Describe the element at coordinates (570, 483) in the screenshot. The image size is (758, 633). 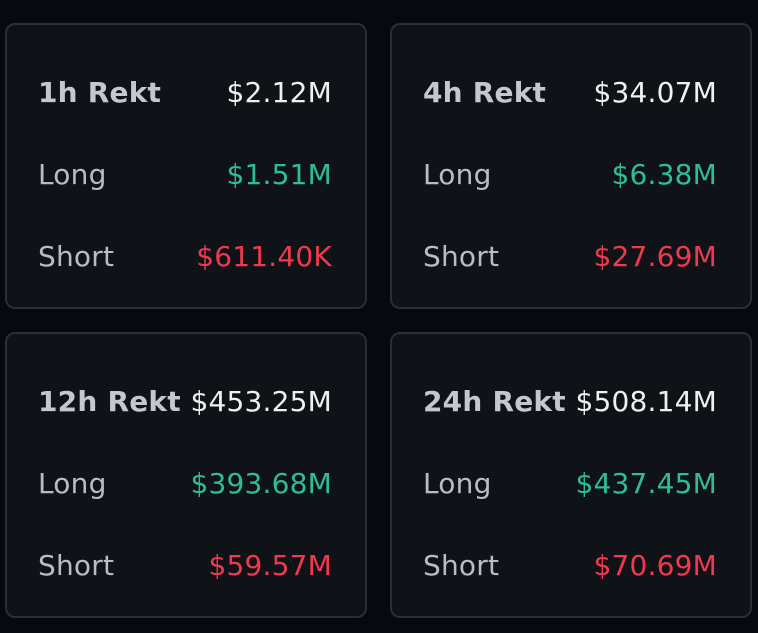
I see `long-row: Long $437.45M` at that location.